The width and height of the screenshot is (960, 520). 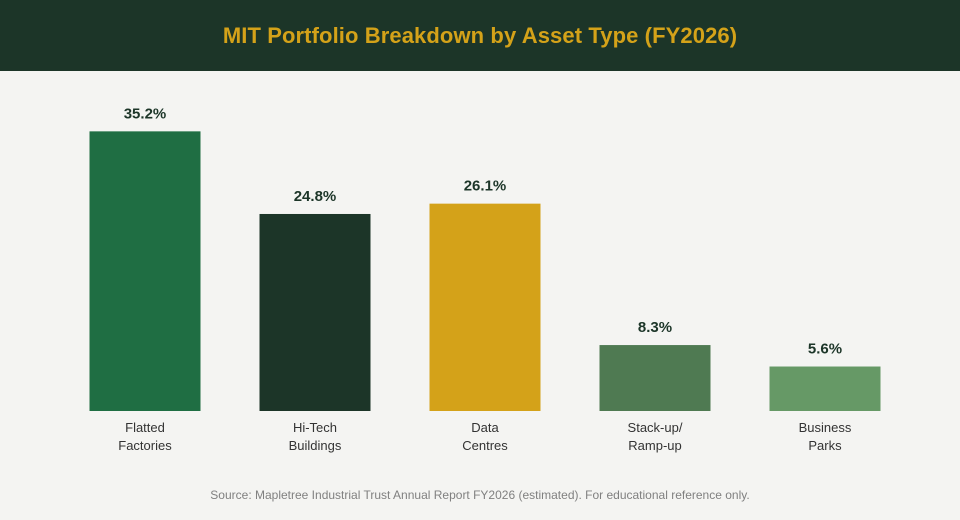 What do you see at coordinates (145, 445) in the screenshot?
I see `category-label-0-line-1: Factories` at bounding box center [145, 445].